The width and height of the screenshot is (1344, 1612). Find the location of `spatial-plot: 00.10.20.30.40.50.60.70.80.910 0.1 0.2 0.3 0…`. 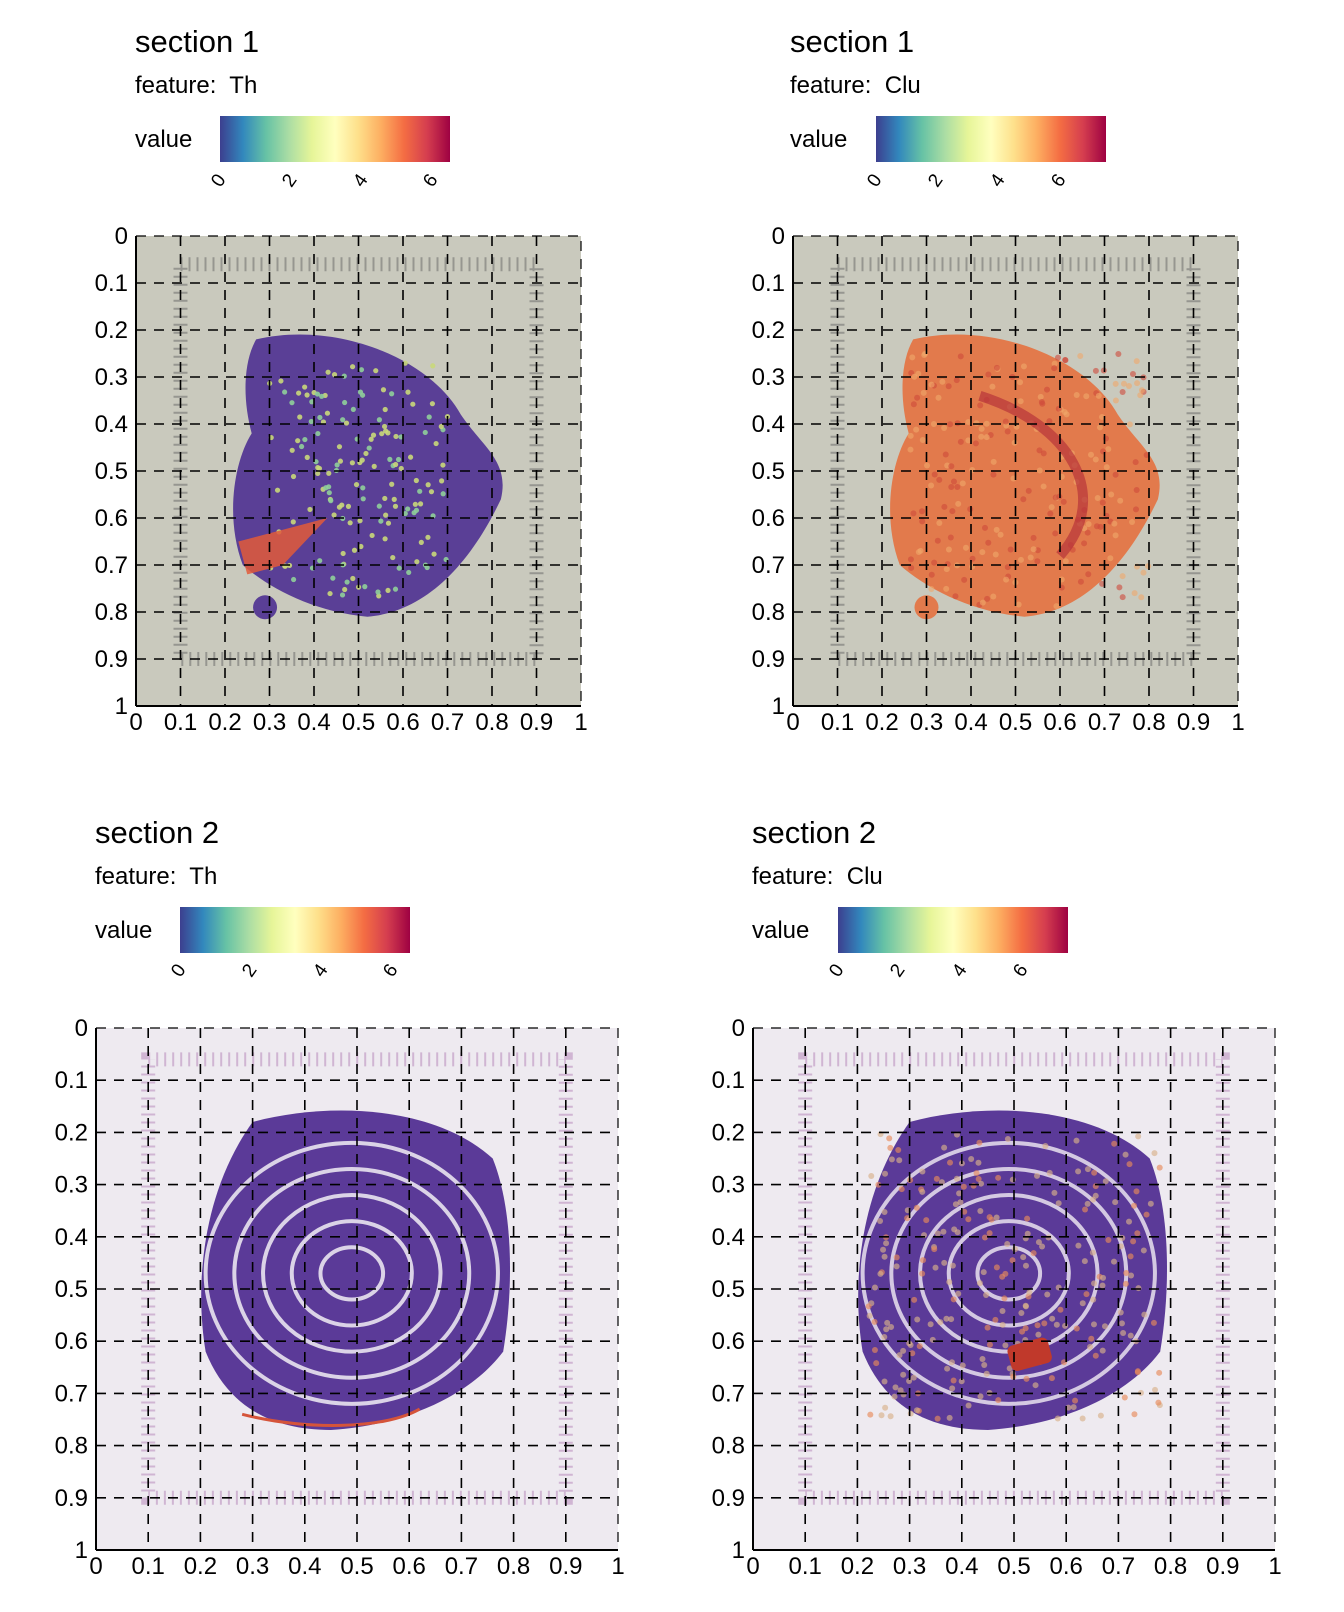

spatial-plot: 00.10.20.30.40.50.60.70.80.910 0.1 0.2 0.3 0… is located at coordinates (340, 1297).